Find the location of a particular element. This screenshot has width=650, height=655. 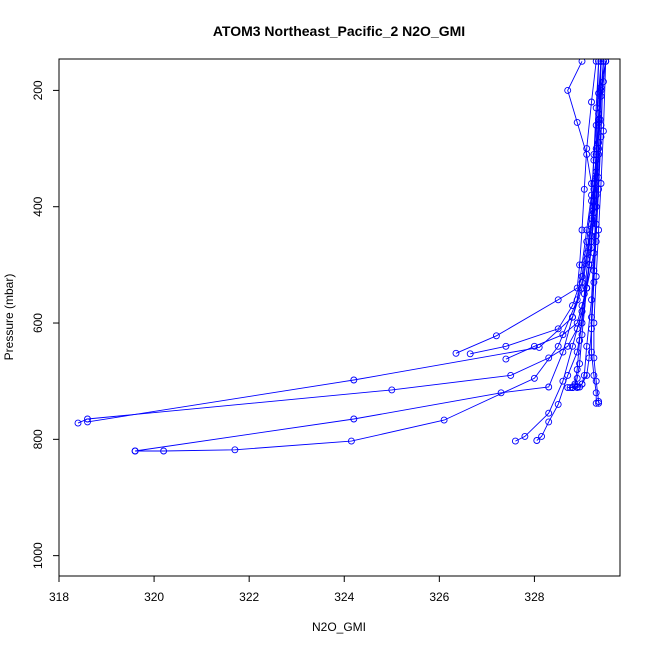

x-axis-label: N2O_GMI is located at coordinates (339, 627).